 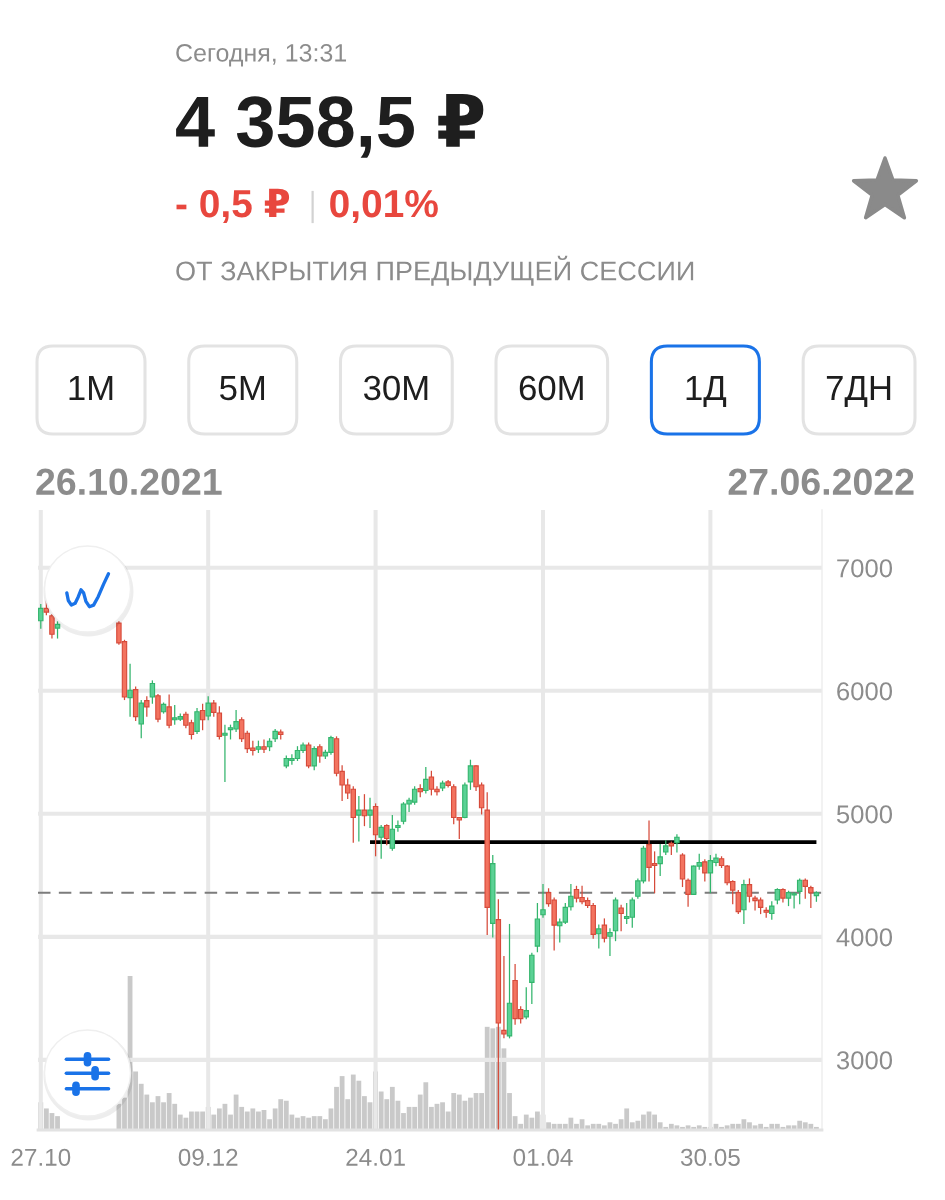 What do you see at coordinates (261, 55) in the screenshot?
I see `text: Сегодня, 13:31` at bounding box center [261, 55].